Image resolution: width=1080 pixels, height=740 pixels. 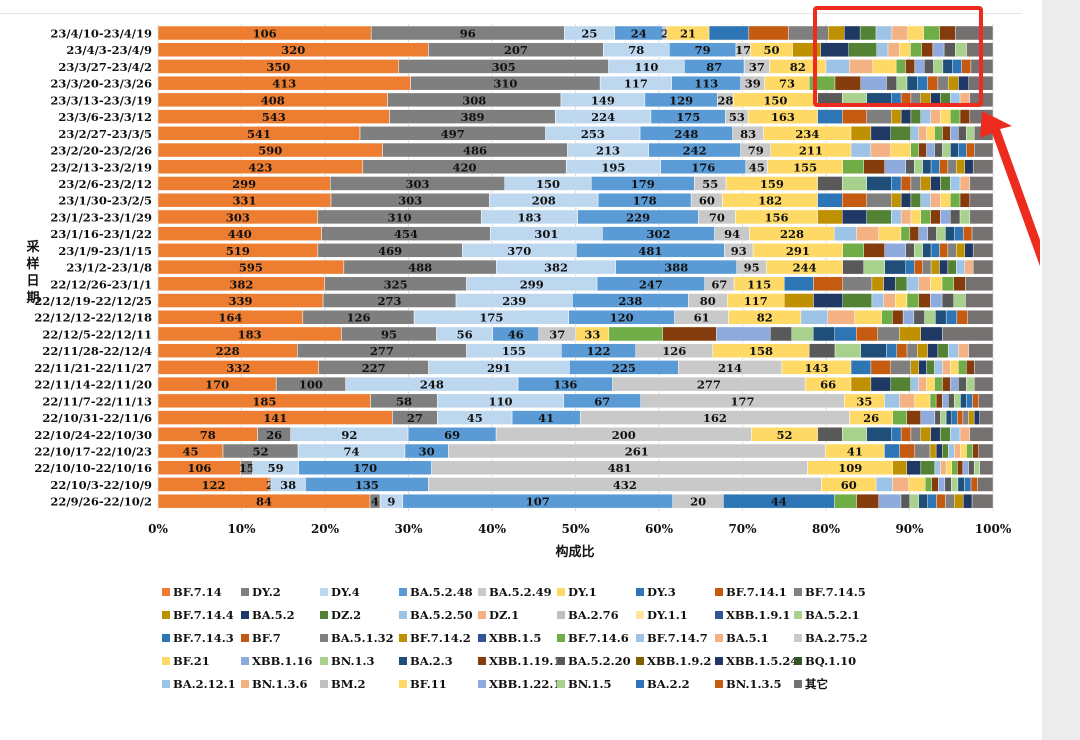 I want to click on y-tick-label: 22/11/14-22/11/20, so click(x=93, y=385).